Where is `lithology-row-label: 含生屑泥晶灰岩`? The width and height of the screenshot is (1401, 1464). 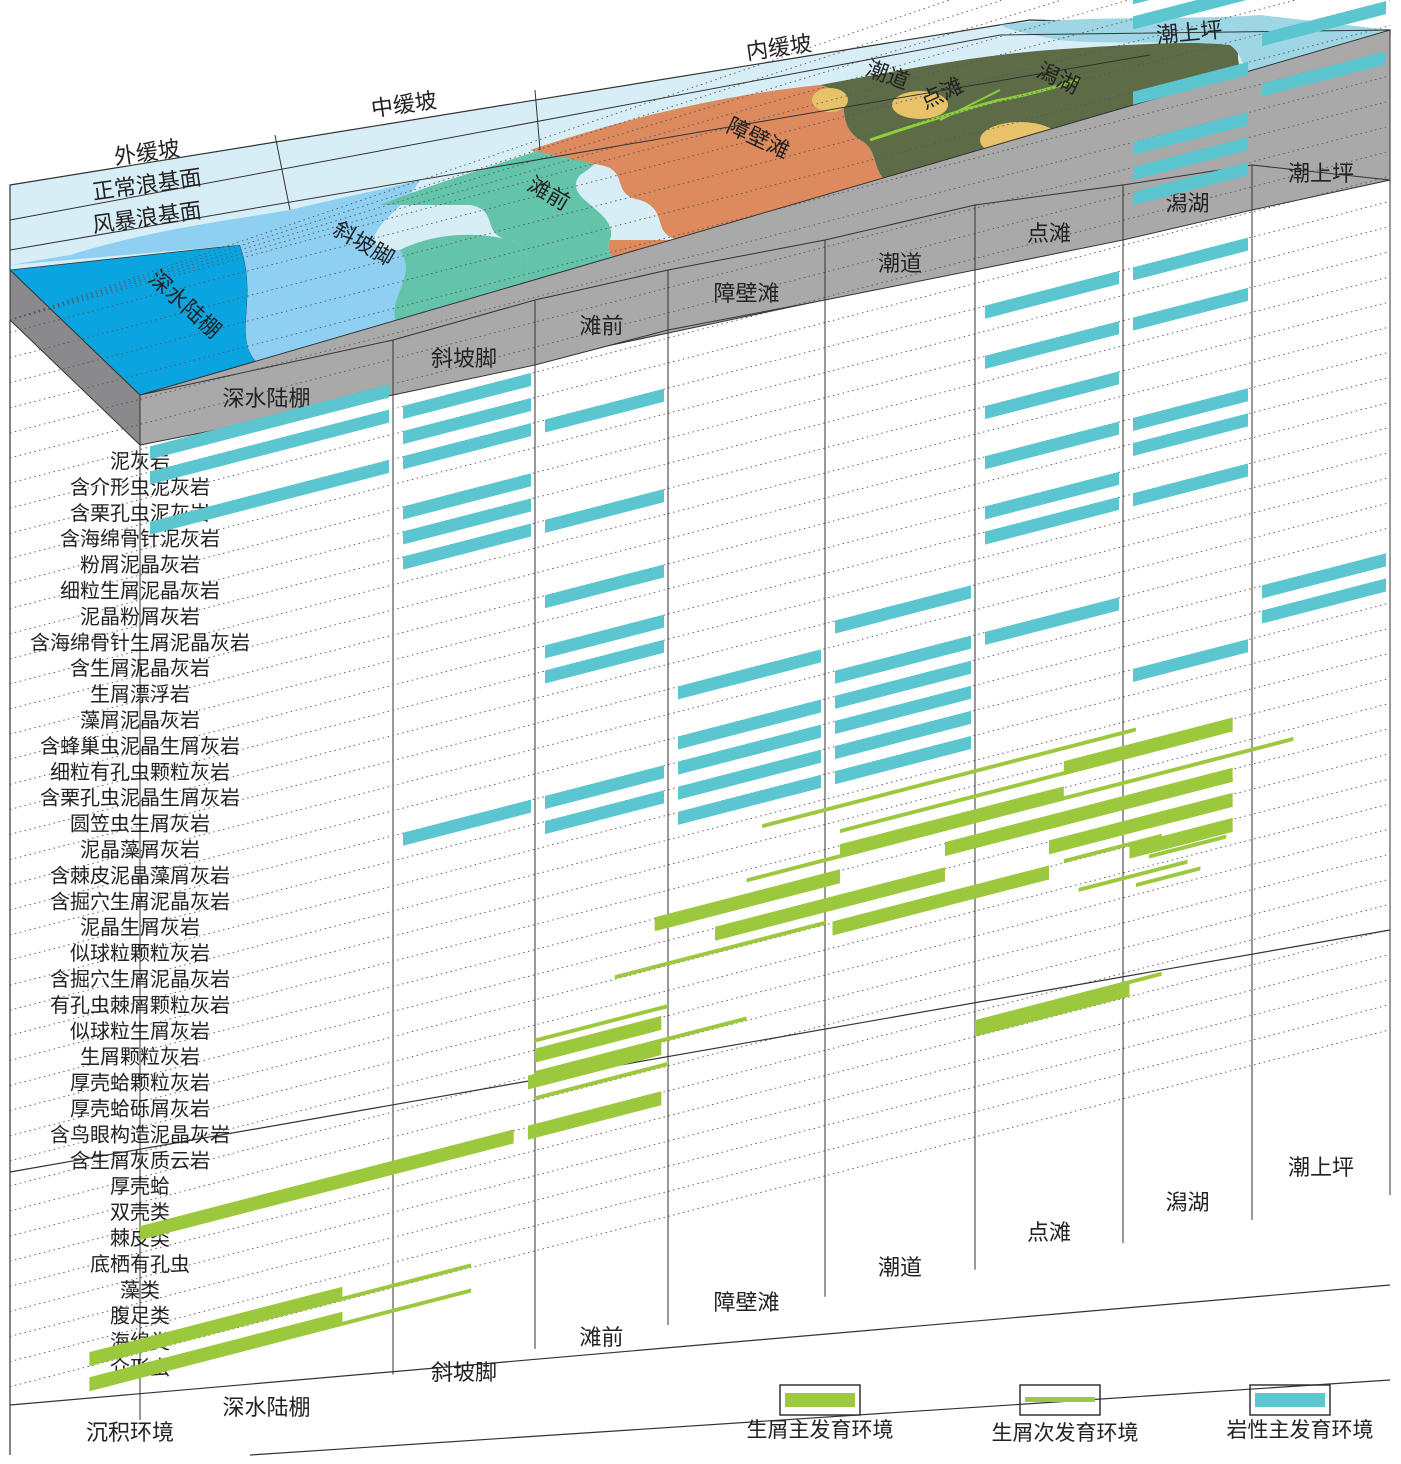
lithology-row-label: 含生屑泥晶灰岩 is located at coordinates (140, 668).